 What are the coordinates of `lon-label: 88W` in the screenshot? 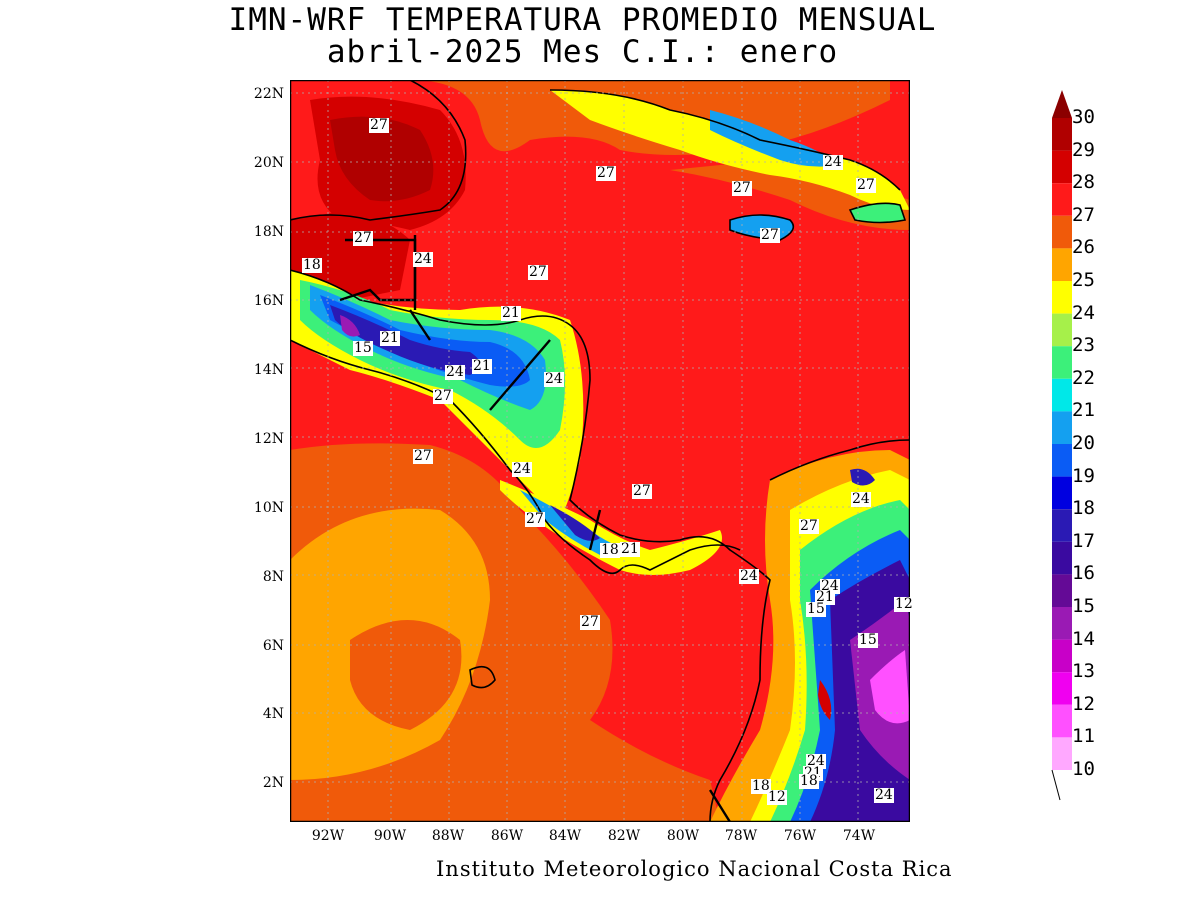 It's located at (448, 836).